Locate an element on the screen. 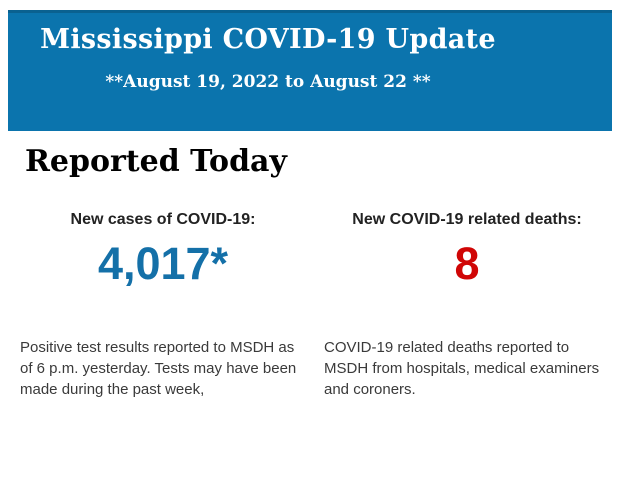  cases-label: New cases of COVID-19: is located at coordinates (163, 219).